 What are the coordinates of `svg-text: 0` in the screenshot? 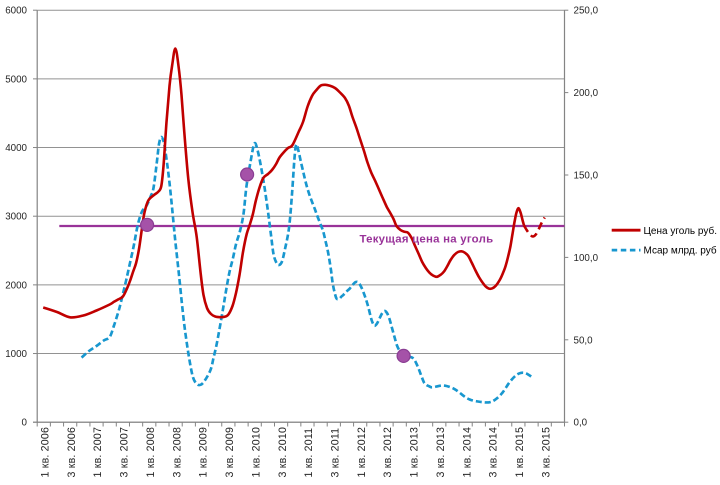 It's located at (25, 423).